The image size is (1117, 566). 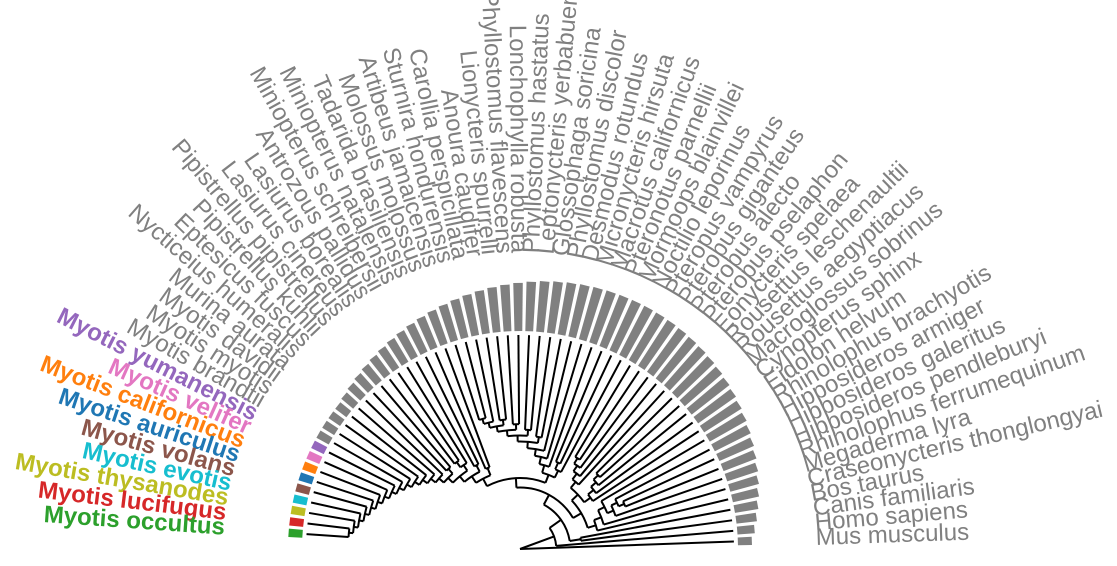 I want to click on tip-label: Mus musculus, so click(x=892, y=535).